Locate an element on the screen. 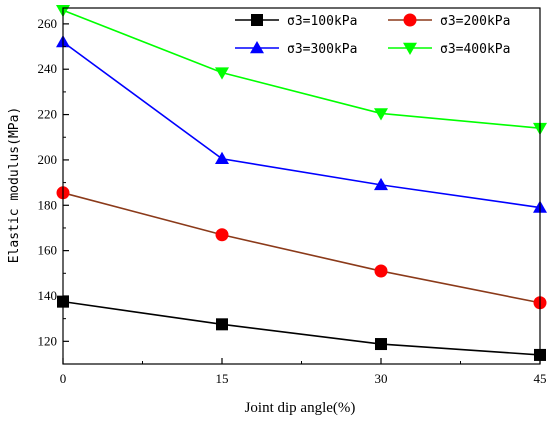 The height and width of the screenshot is (421, 550). x-axis-title: Joint dip angle(%) is located at coordinates (300, 408).